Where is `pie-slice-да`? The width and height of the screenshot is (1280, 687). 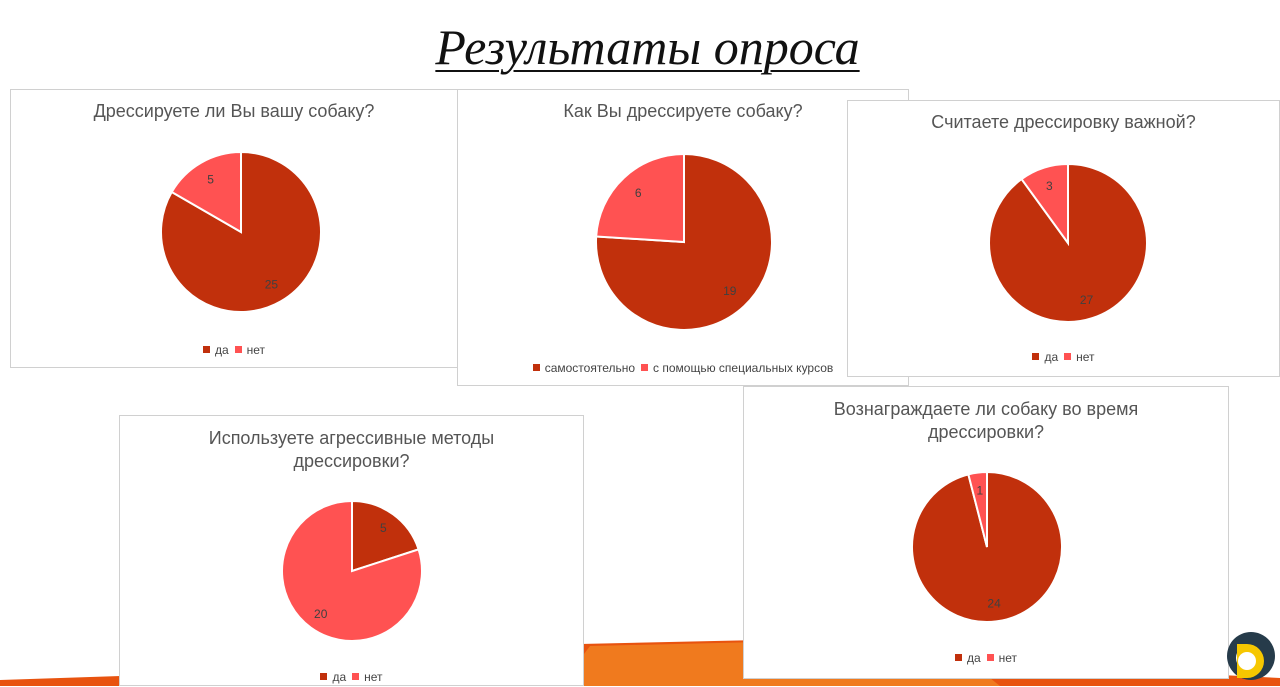
pie-slice-да is located at coordinates (385, 536).